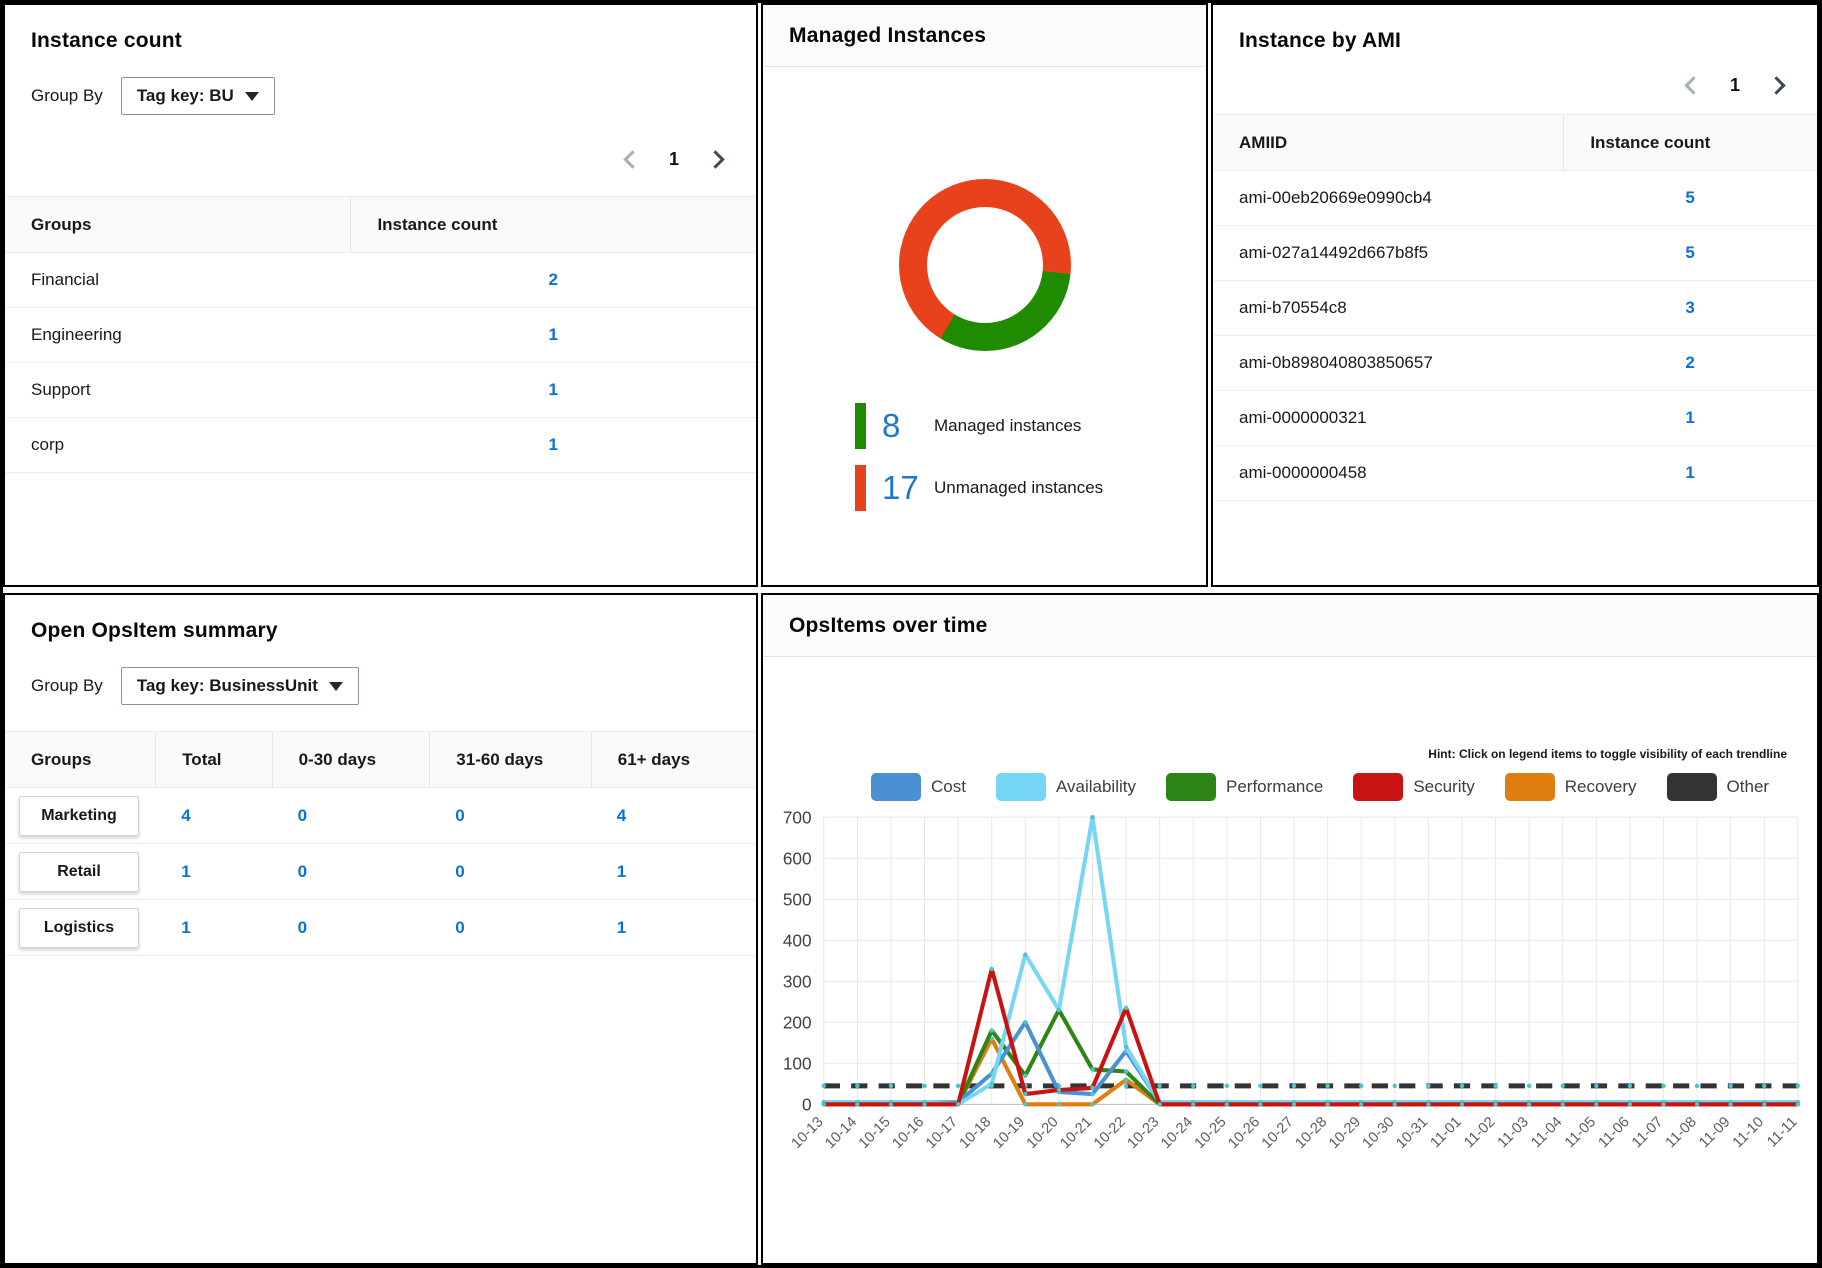 The height and width of the screenshot is (1268, 1822). I want to click on group-by-dropdown: Tag key: BU, so click(197, 96).